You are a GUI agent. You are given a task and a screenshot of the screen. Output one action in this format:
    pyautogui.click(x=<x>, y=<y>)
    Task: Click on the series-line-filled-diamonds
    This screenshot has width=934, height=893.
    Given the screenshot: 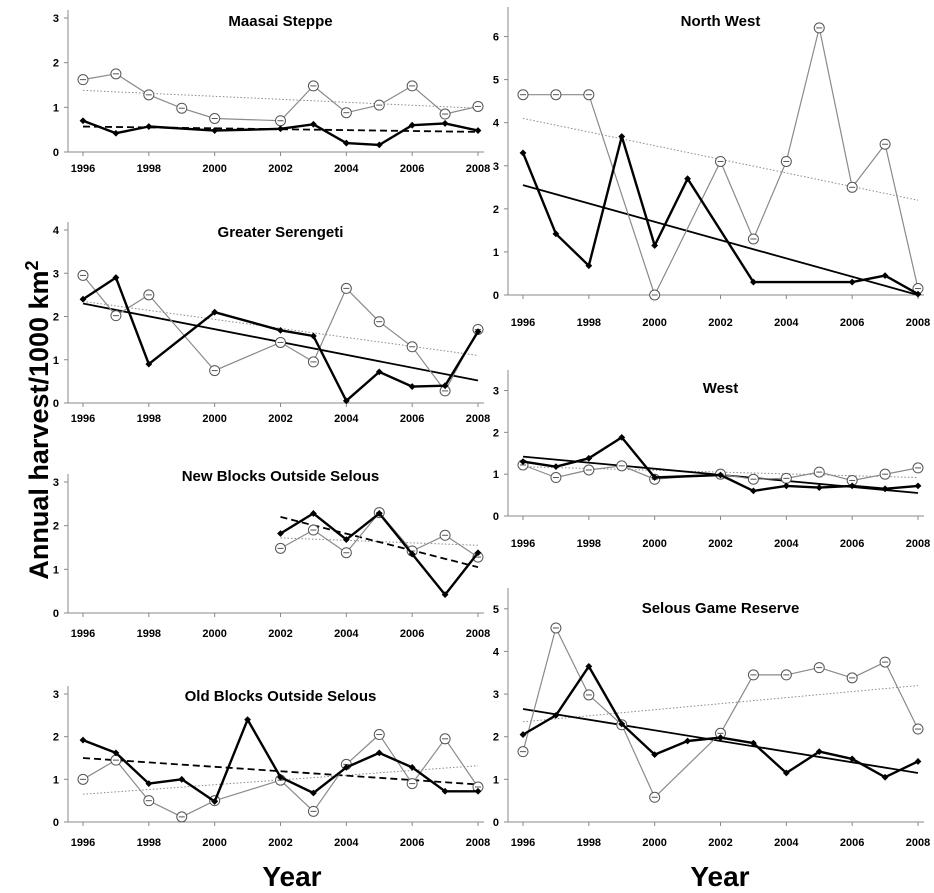 What is the action you would take?
    pyautogui.click(x=720, y=464)
    